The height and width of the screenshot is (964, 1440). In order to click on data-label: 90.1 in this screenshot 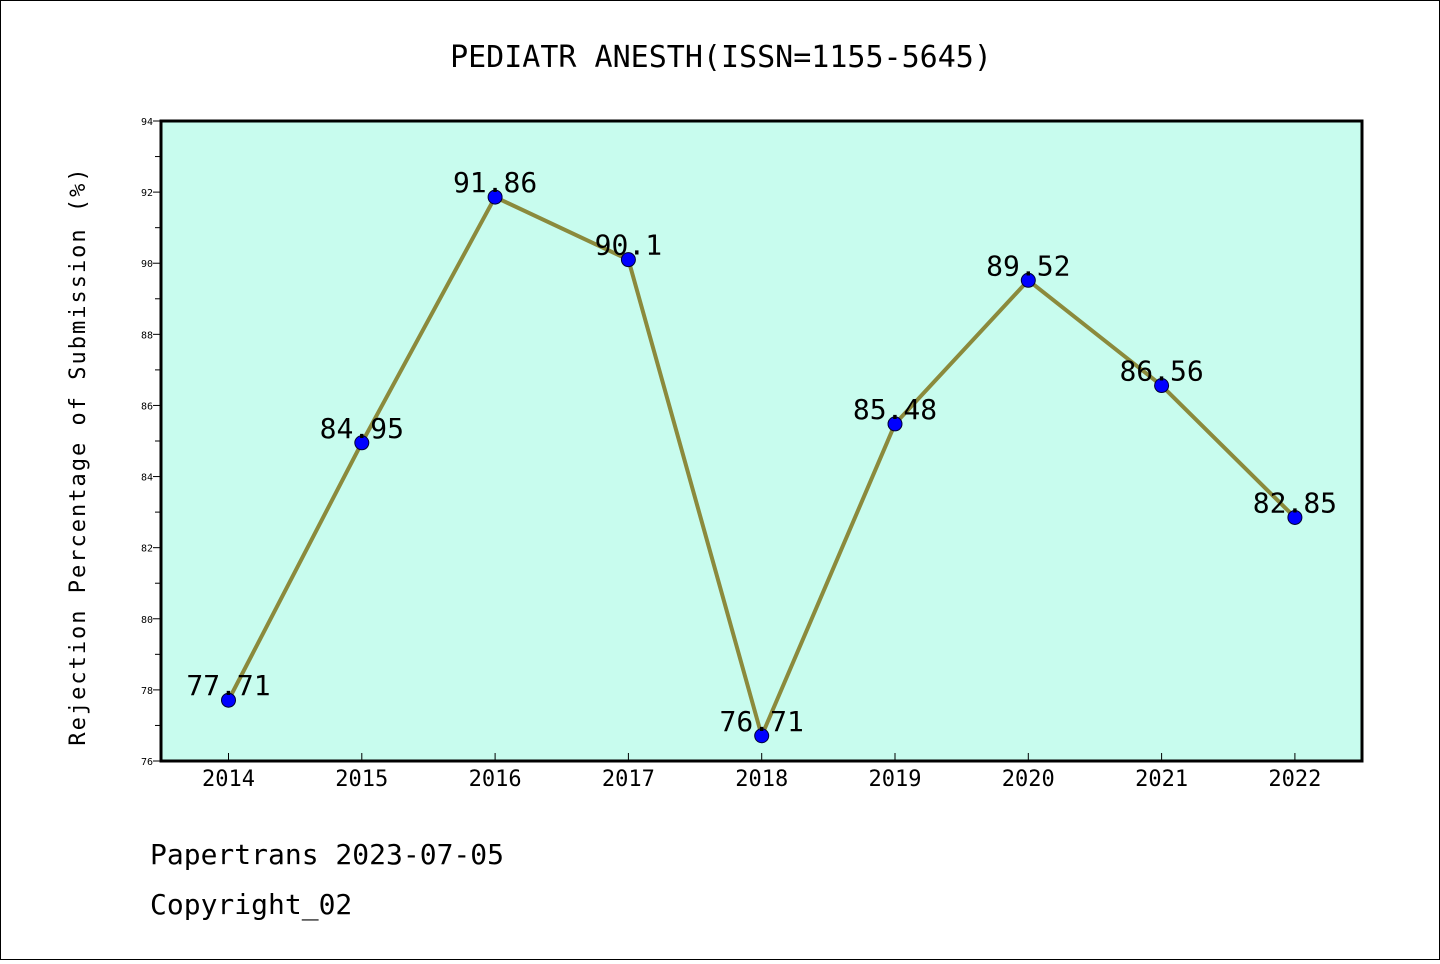, I will do `click(628, 245)`.